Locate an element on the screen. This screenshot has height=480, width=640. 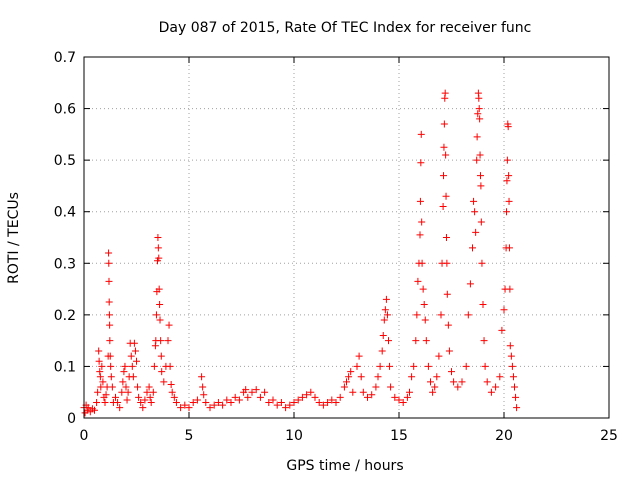
y-tick-label: 0 is located at coordinates (71, 419).